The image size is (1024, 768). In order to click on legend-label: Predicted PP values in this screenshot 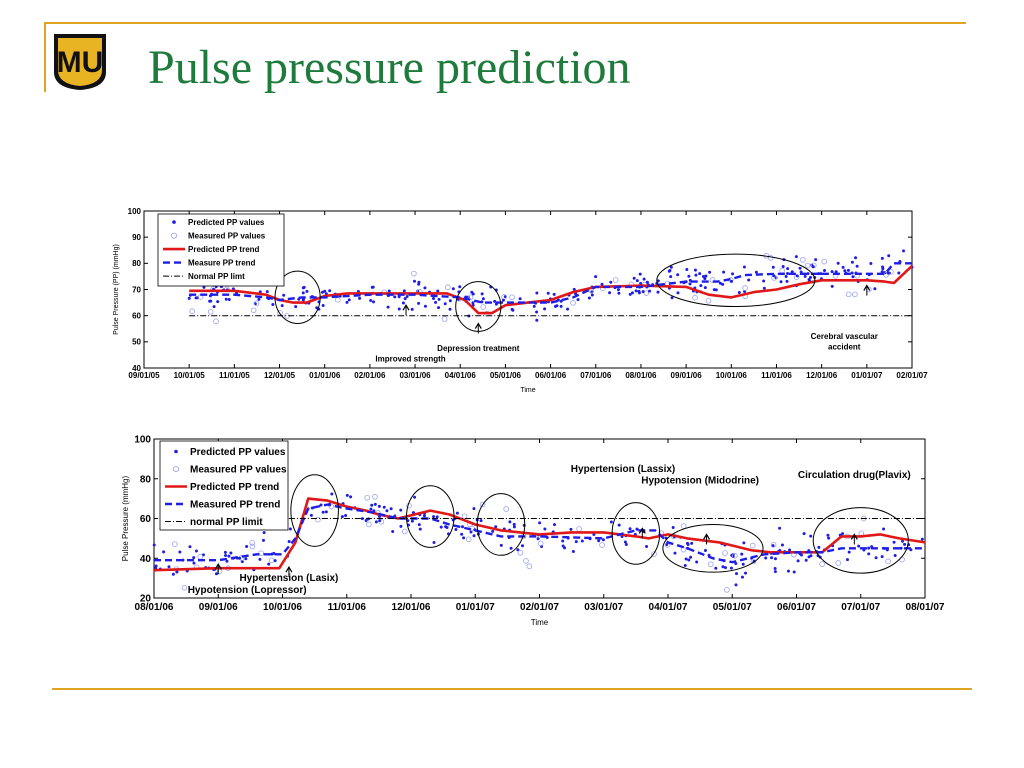, I will do `click(238, 452)`.